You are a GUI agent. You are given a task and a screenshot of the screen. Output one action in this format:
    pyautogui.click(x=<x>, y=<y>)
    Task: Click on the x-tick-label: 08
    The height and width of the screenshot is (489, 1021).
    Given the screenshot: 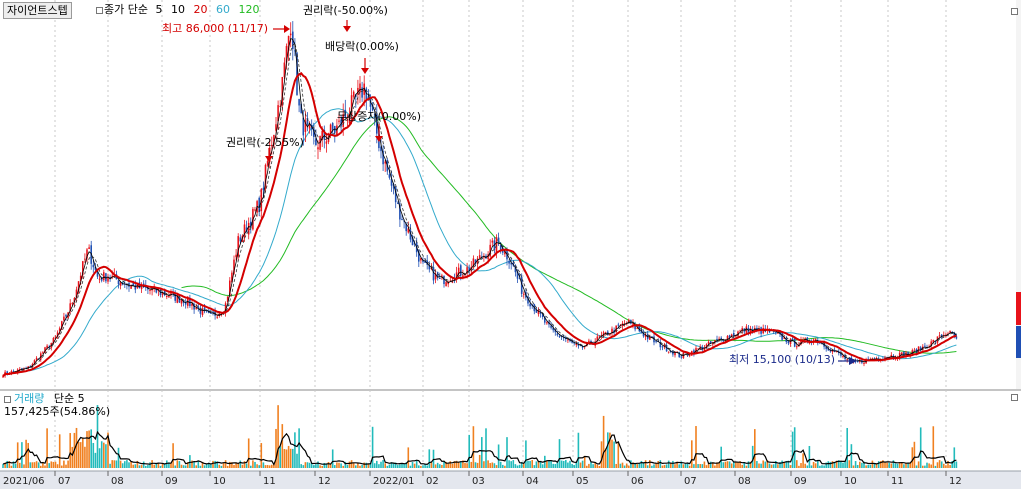 What is the action you would take?
    pyautogui.click(x=744, y=481)
    